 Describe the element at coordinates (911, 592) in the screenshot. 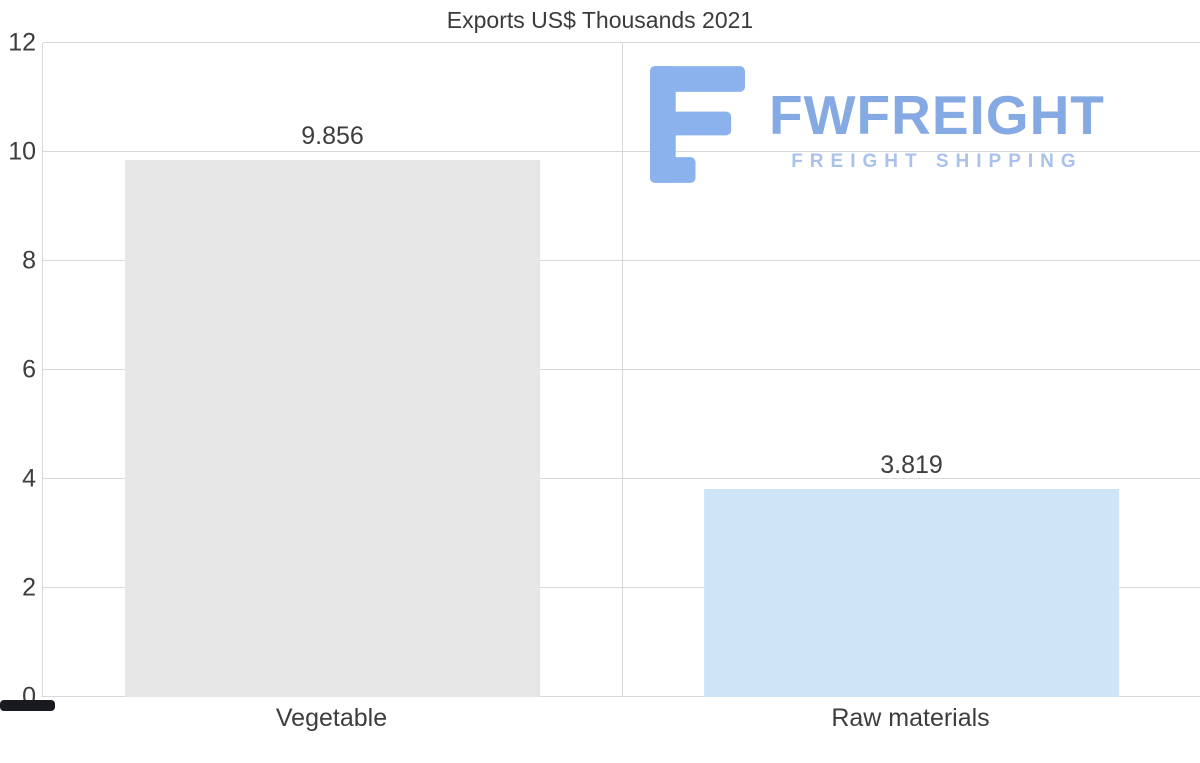

I see `bar-raw-materials` at that location.